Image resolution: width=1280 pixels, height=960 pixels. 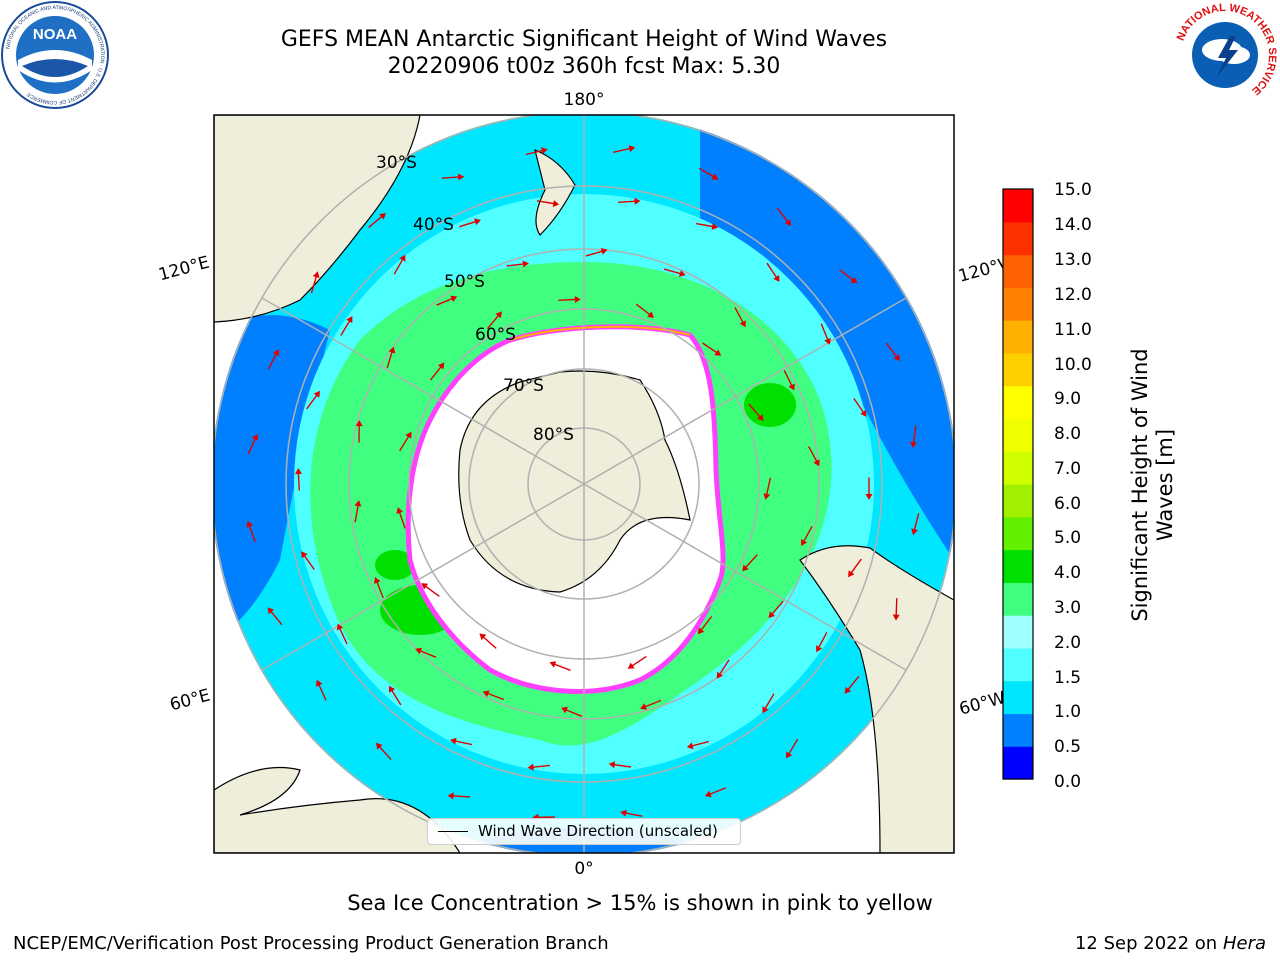 I want to click on colorbar-tick: 1.5, so click(x=1068, y=678).